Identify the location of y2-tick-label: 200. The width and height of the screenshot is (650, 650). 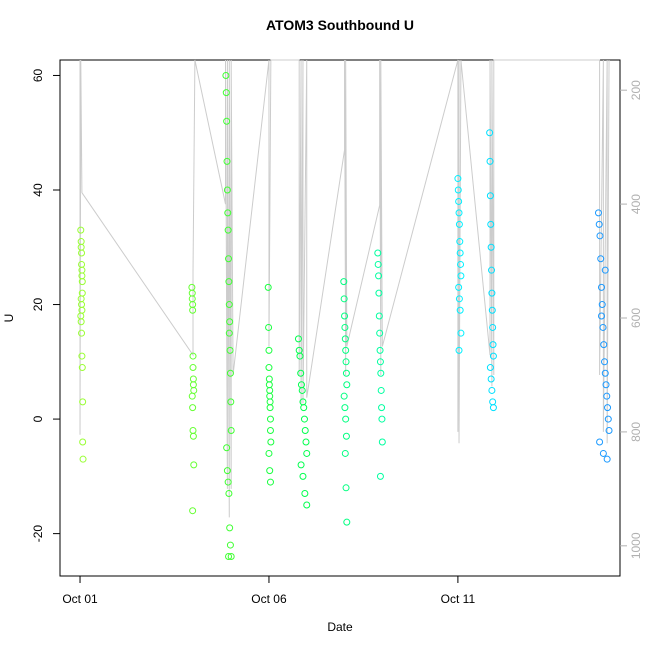
(636, 90).